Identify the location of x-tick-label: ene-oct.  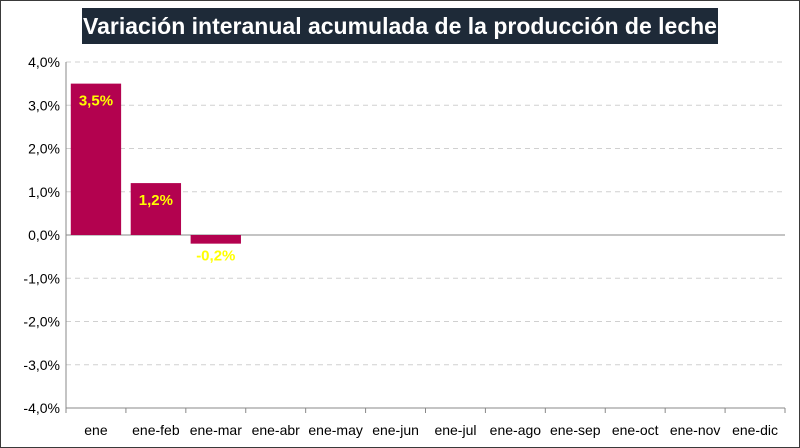
(635, 430).